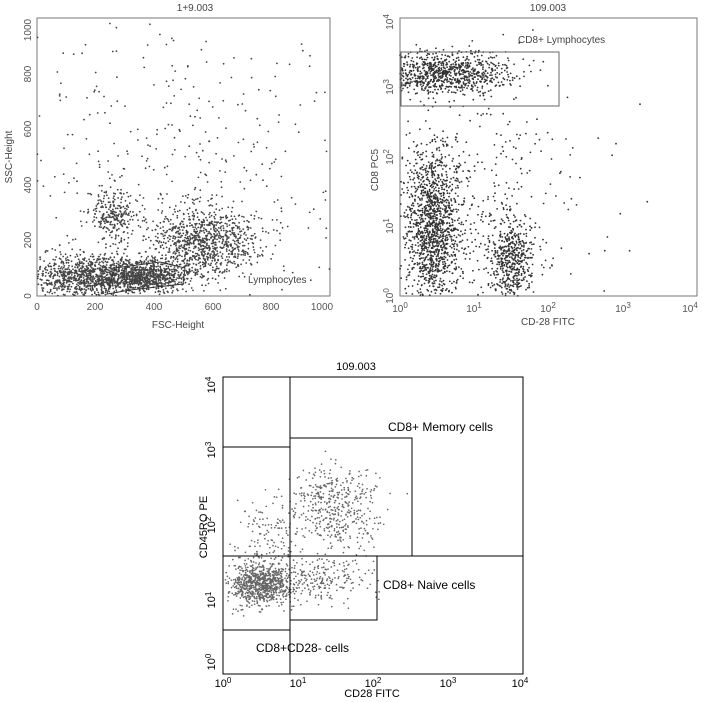 The height and width of the screenshot is (702, 715). I want to click on y-tick-label: 600, so click(28, 128).